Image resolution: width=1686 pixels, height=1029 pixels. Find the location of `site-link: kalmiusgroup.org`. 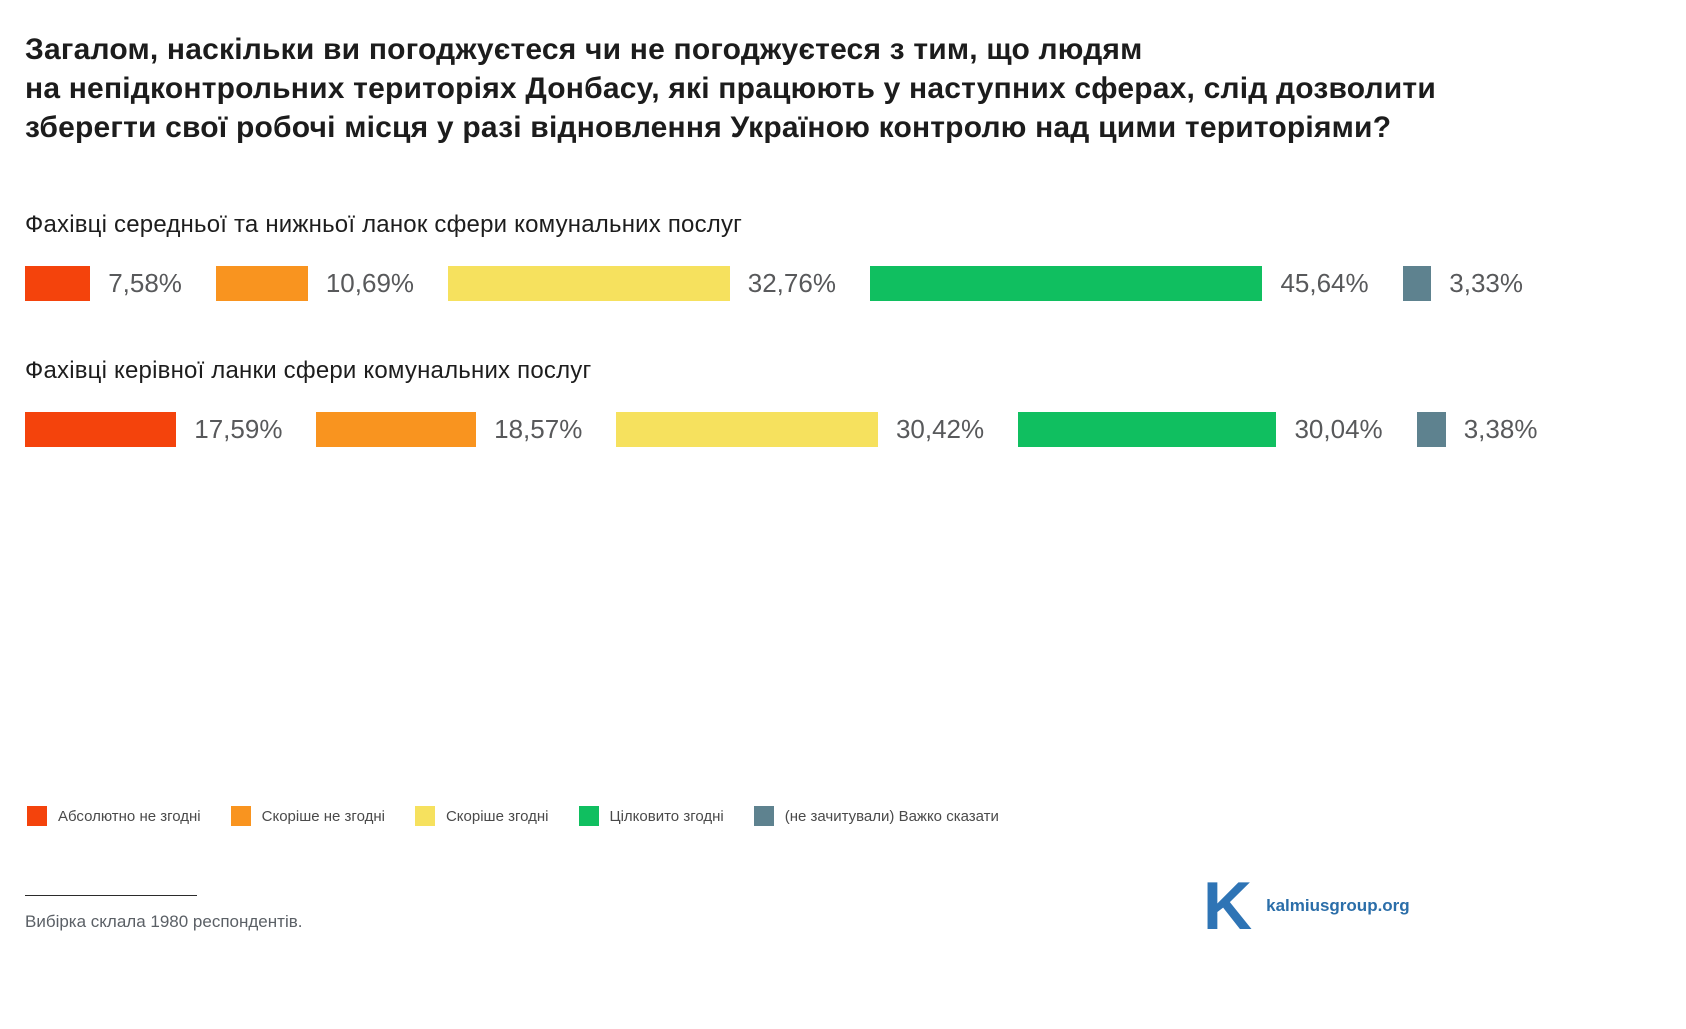

site-link: kalmiusgroup.org is located at coordinates (1338, 906).